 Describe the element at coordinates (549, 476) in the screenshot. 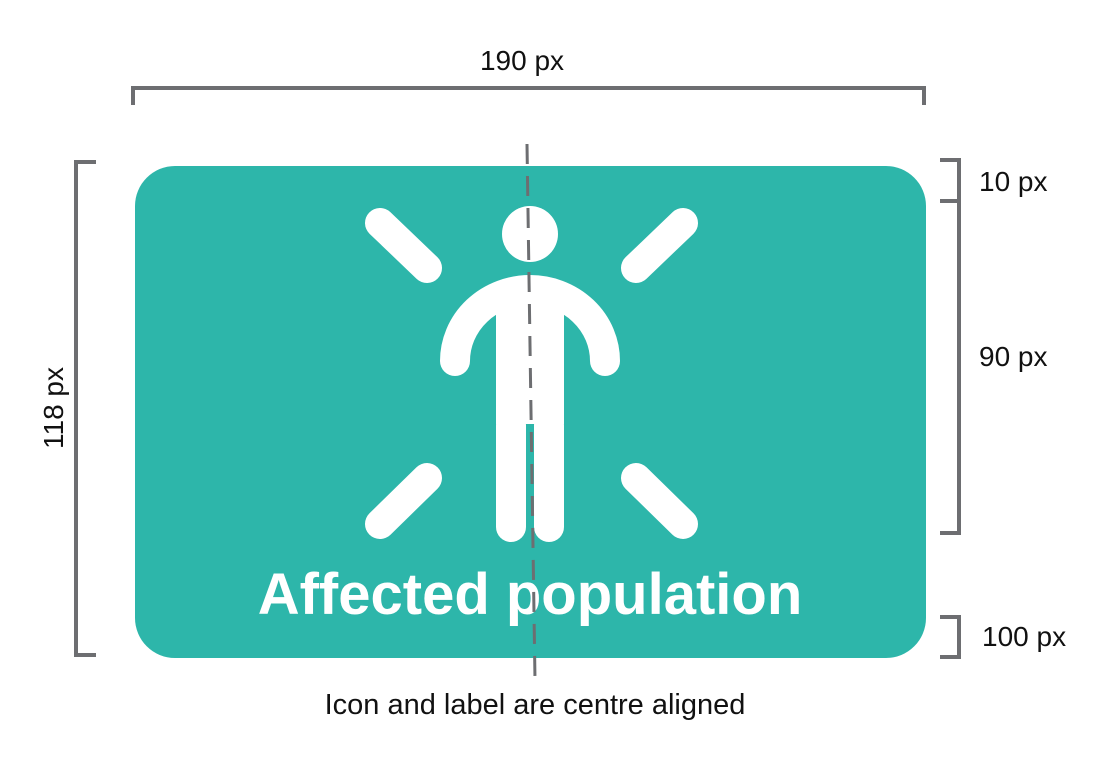

I see `person-right-leg` at that location.